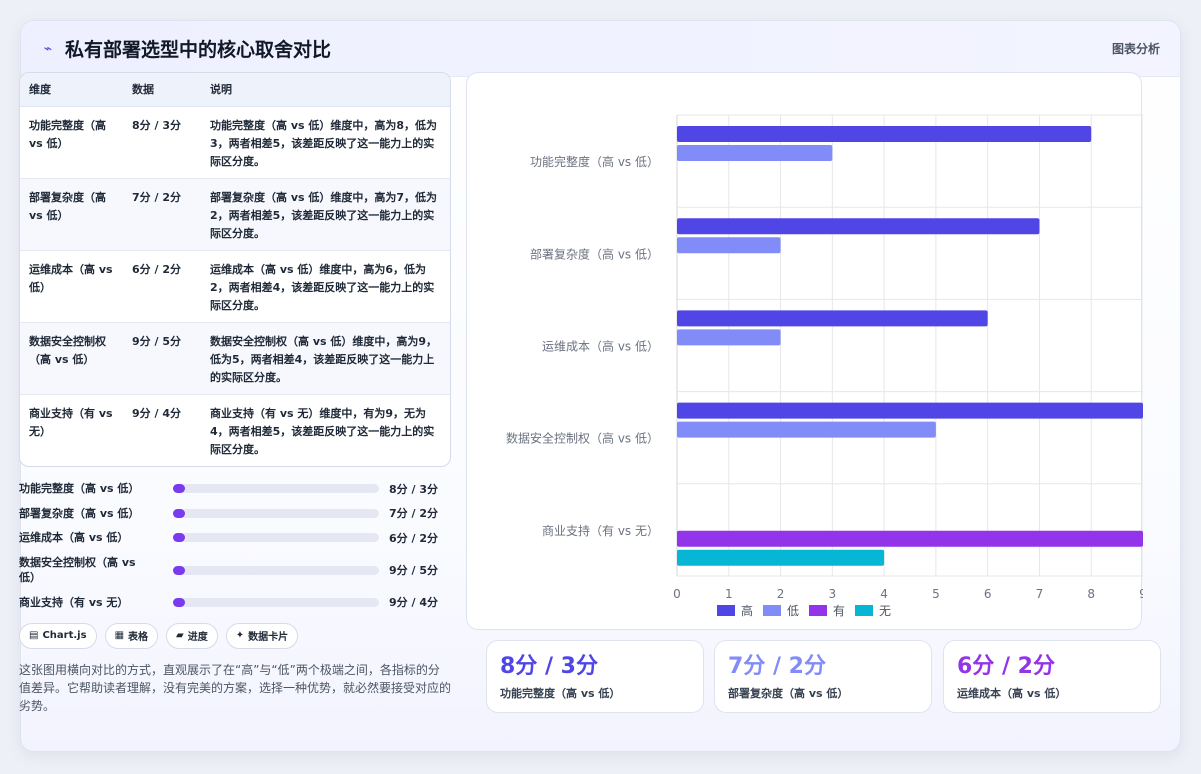 The image size is (1201, 774). What do you see at coordinates (833, 594) in the screenshot?
I see `x-tick-label: 3` at bounding box center [833, 594].